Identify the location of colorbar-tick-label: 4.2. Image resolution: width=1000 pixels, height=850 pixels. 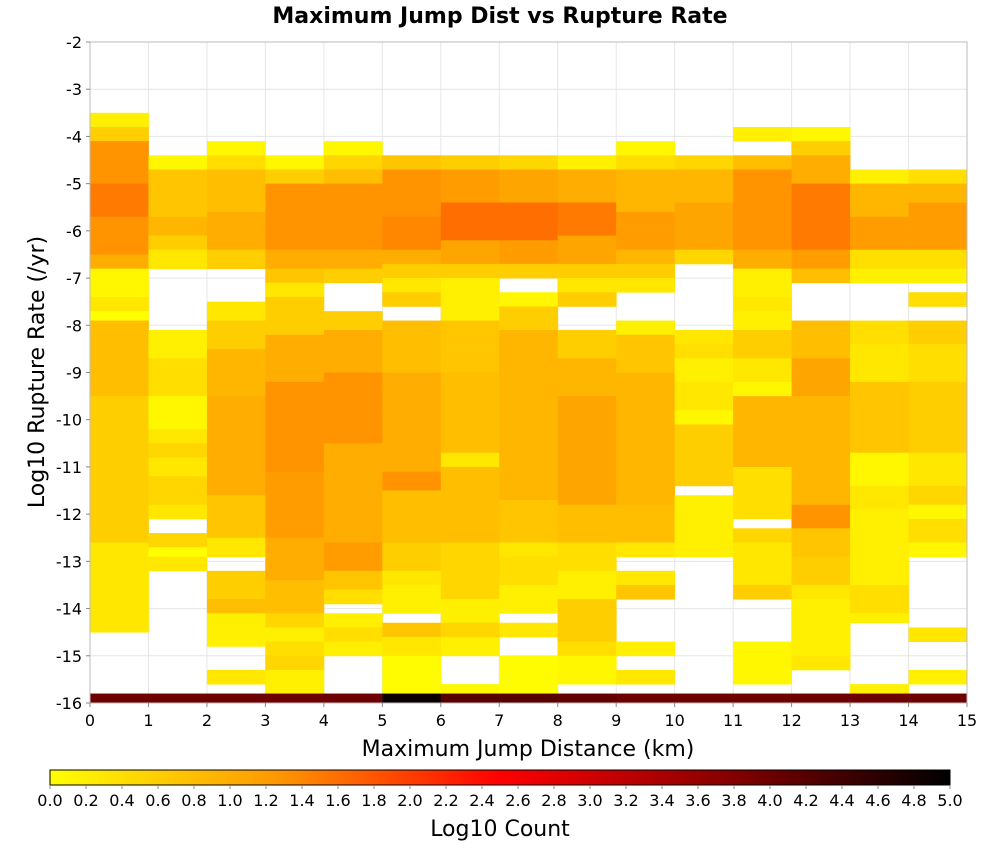
(805, 800).